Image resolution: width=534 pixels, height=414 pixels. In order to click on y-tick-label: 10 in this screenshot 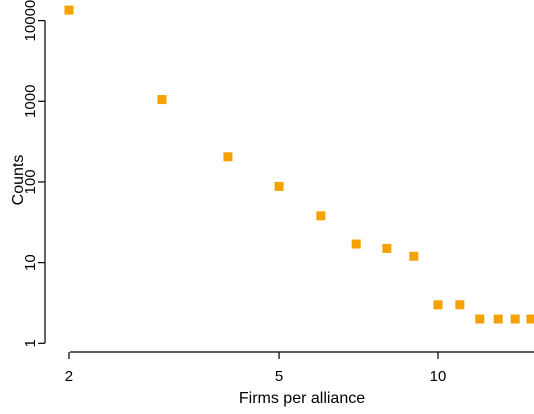, I will do `click(30, 262)`.